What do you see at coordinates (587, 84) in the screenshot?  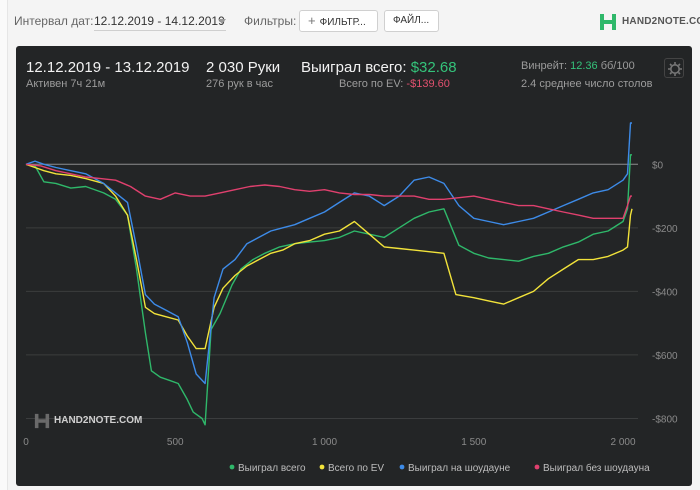 I see `average-tables: 2.4 среднее число столов` at bounding box center [587, 84].